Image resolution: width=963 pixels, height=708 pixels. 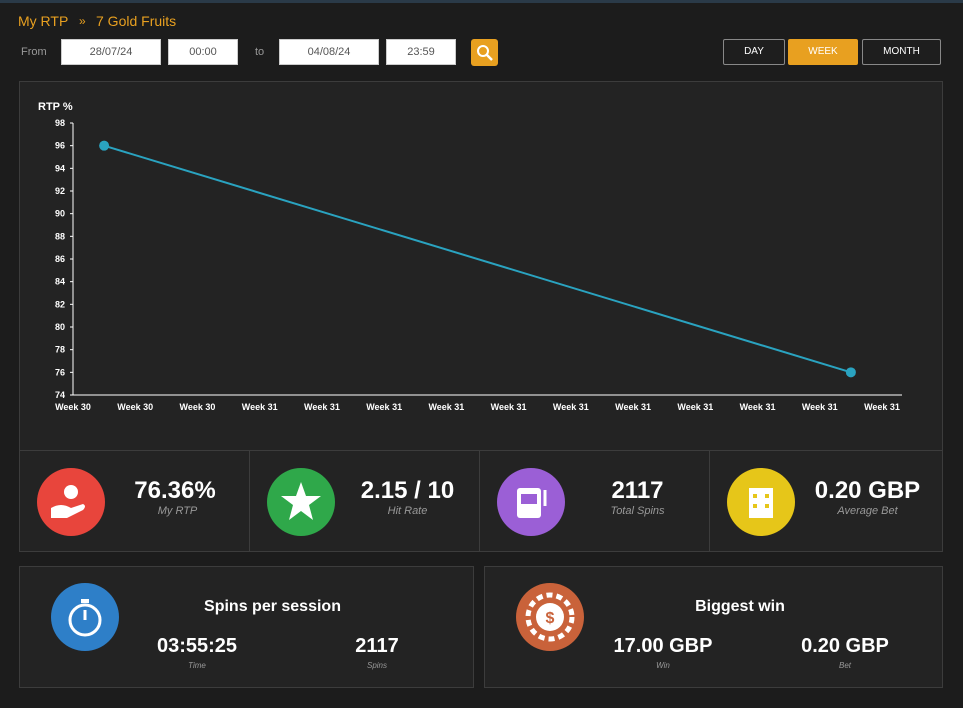 I want to click on timer-icon, so click(x=85, y=617).